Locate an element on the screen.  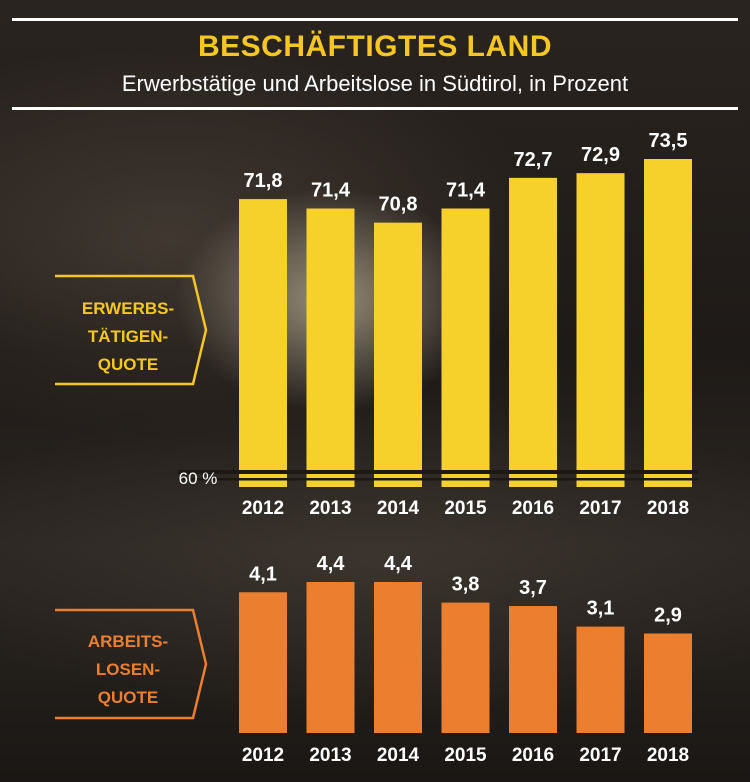
unemployment-series-label: LOSEN- is located at coordinates (128, 669).